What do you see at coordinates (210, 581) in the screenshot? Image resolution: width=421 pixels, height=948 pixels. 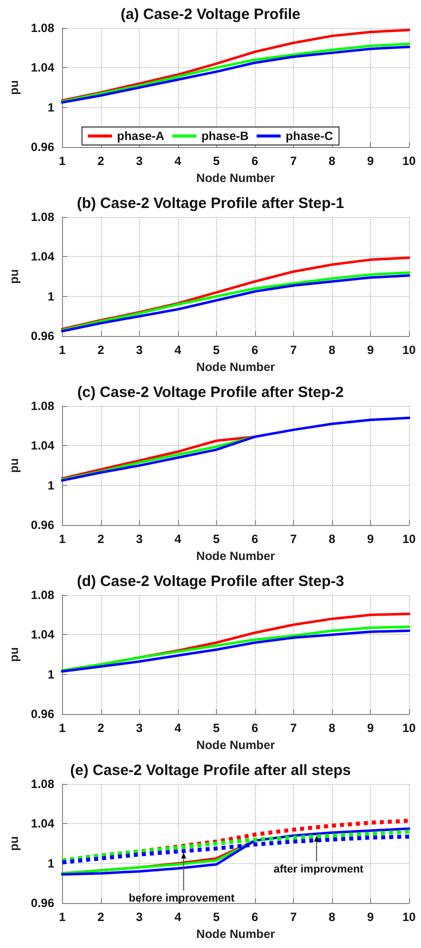 I see `chart-title: (d) Case-2 Voltage Profile after Step-3` at bounding box center [210, 581].